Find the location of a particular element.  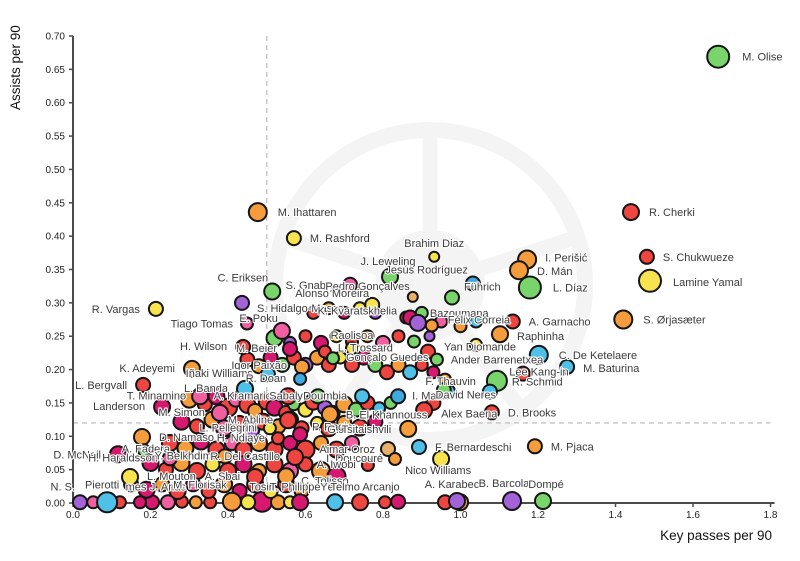

player-label: Aimar Oroz is located at coordinates (347, 450).